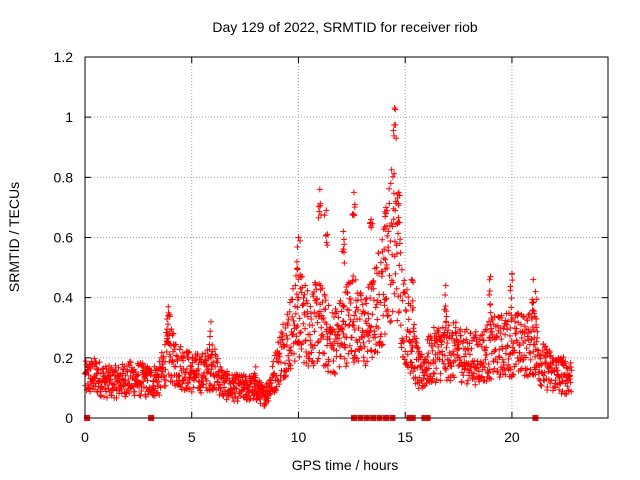 This screenshot has width=640, height=480. What do you see at coordinates (192, 437) in the screenshot?
I see `x-tick-label: 5` at bounding box center [192, 437].